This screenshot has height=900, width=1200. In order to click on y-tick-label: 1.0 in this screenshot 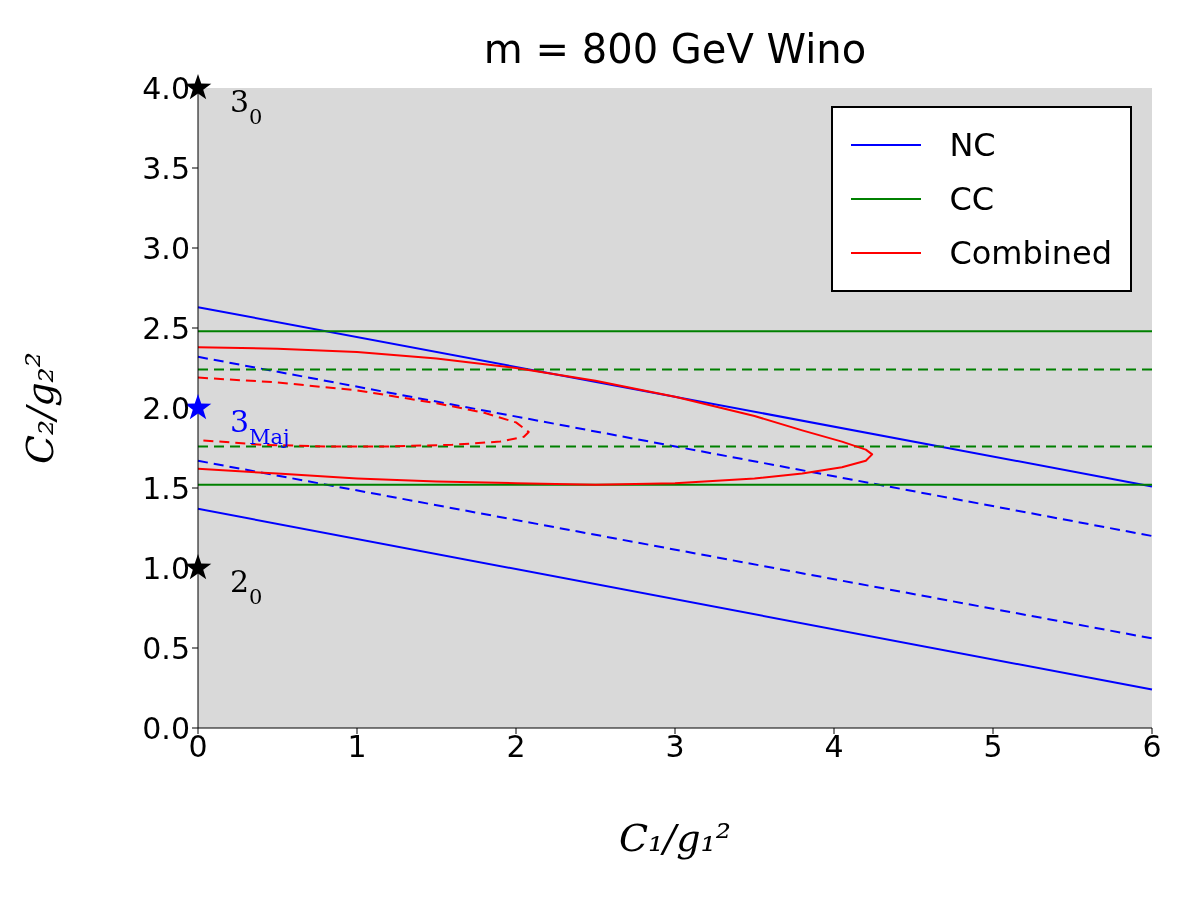, I will do `click(166, 568)`.